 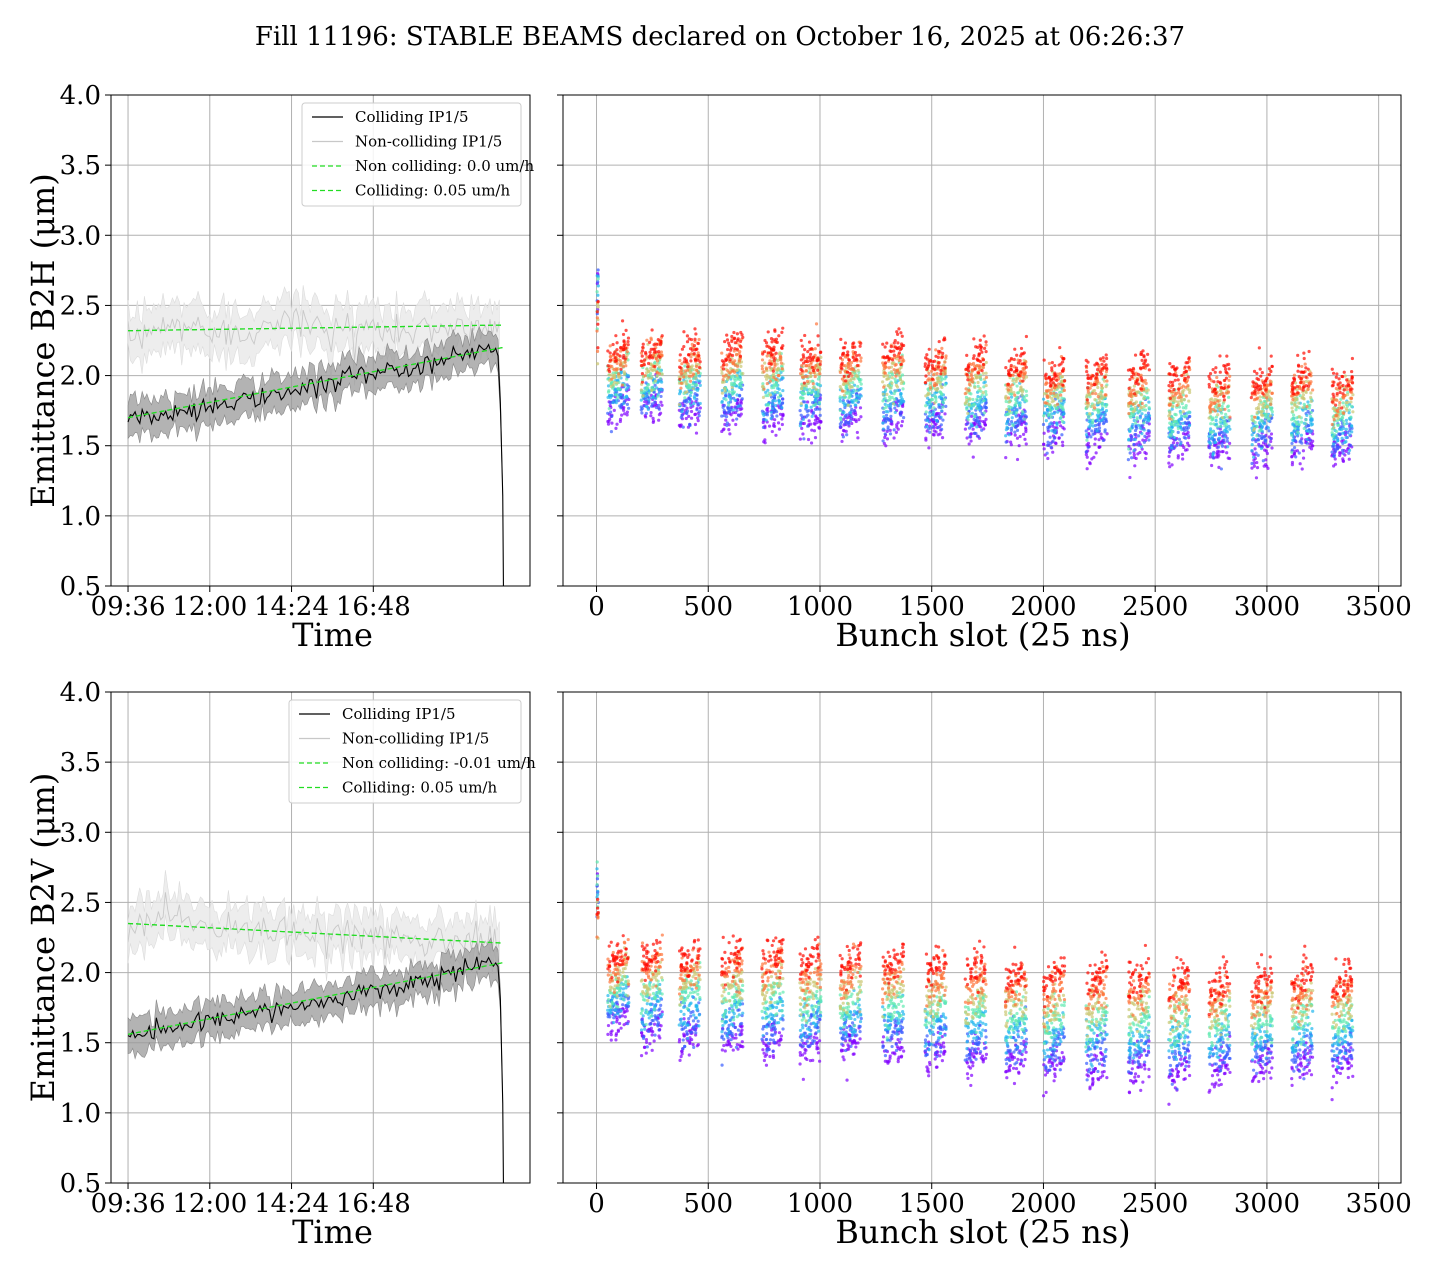 I want to click on fit-line, so click(x=315, y=328).